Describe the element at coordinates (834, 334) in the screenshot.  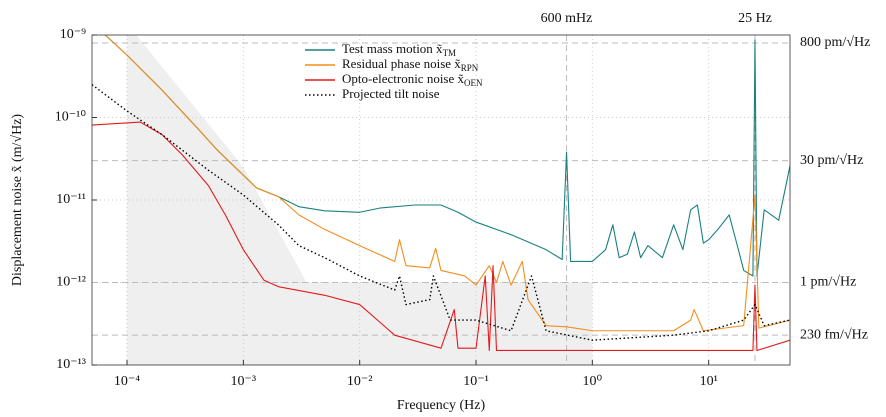
I see `reference-label: 230 fm/√Hz` at that location.